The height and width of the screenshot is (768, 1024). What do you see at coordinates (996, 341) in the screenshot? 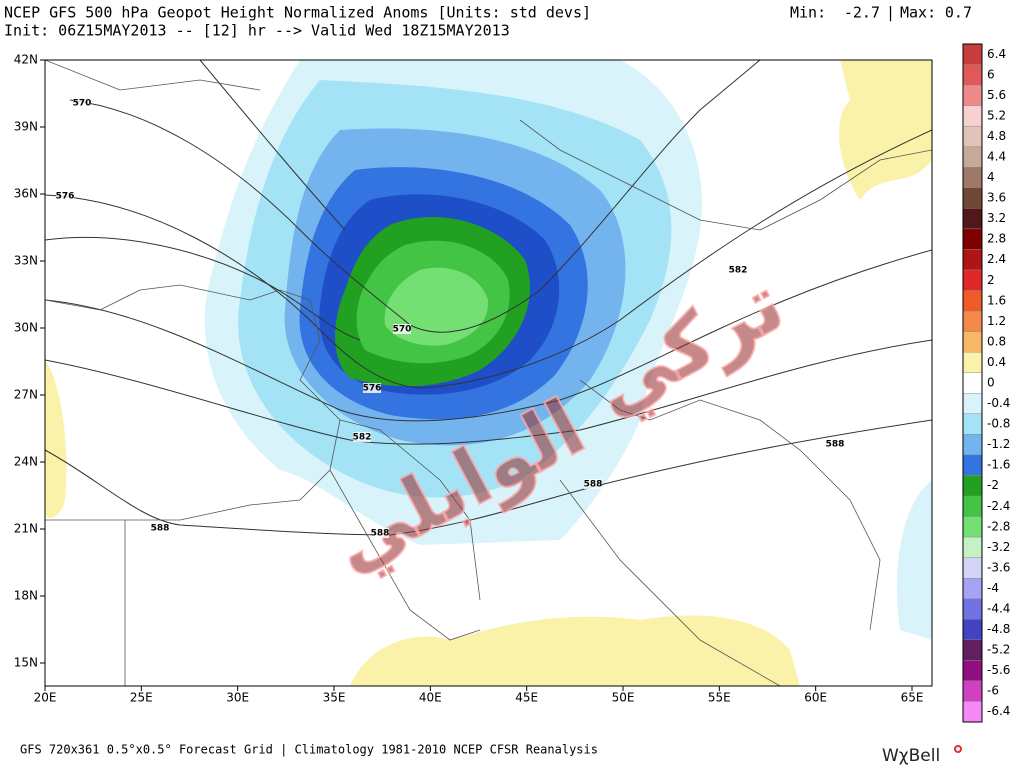
I see `colorbar-label: 0.8` at bounding box center [996, 341].